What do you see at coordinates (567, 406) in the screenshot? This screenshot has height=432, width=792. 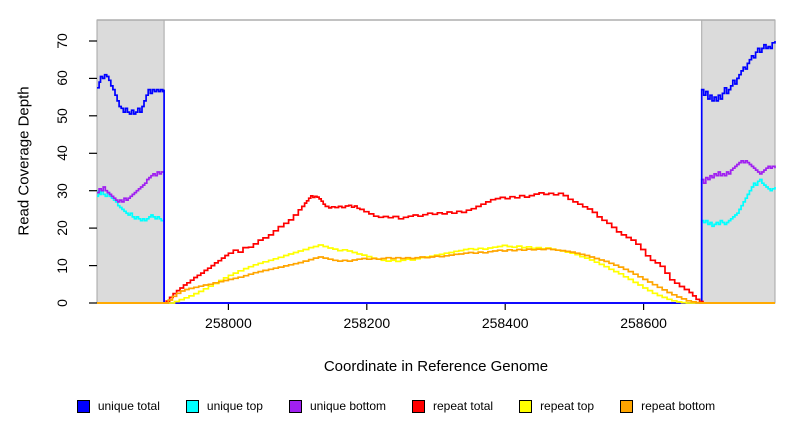 I see `legend-label: repeat top` at bounding box center [567, 406].